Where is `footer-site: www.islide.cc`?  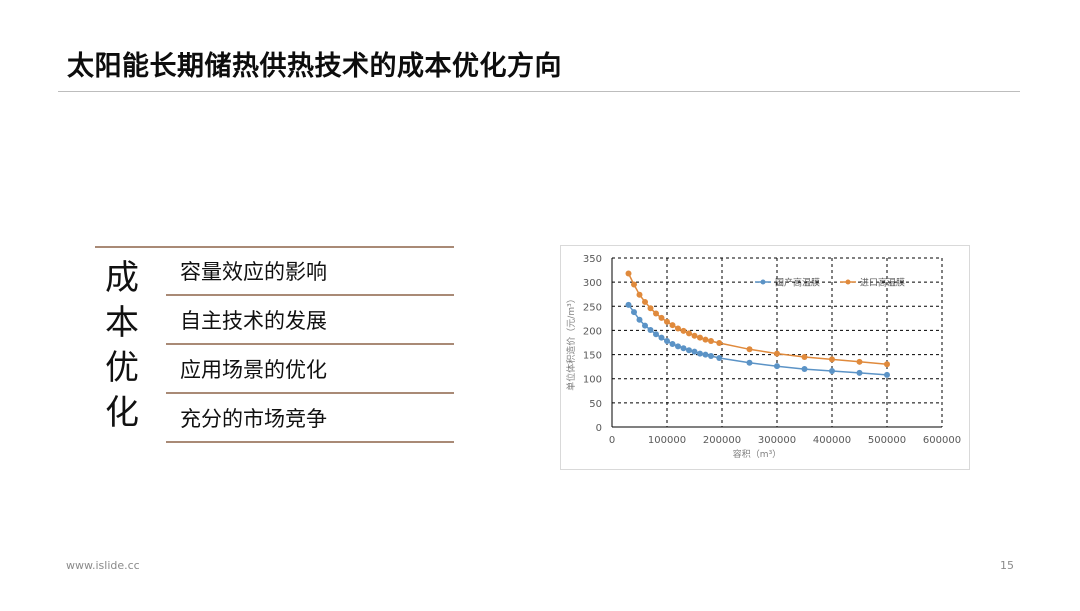
footer-site: www.islide.cc is located at coordinates (103, 565).